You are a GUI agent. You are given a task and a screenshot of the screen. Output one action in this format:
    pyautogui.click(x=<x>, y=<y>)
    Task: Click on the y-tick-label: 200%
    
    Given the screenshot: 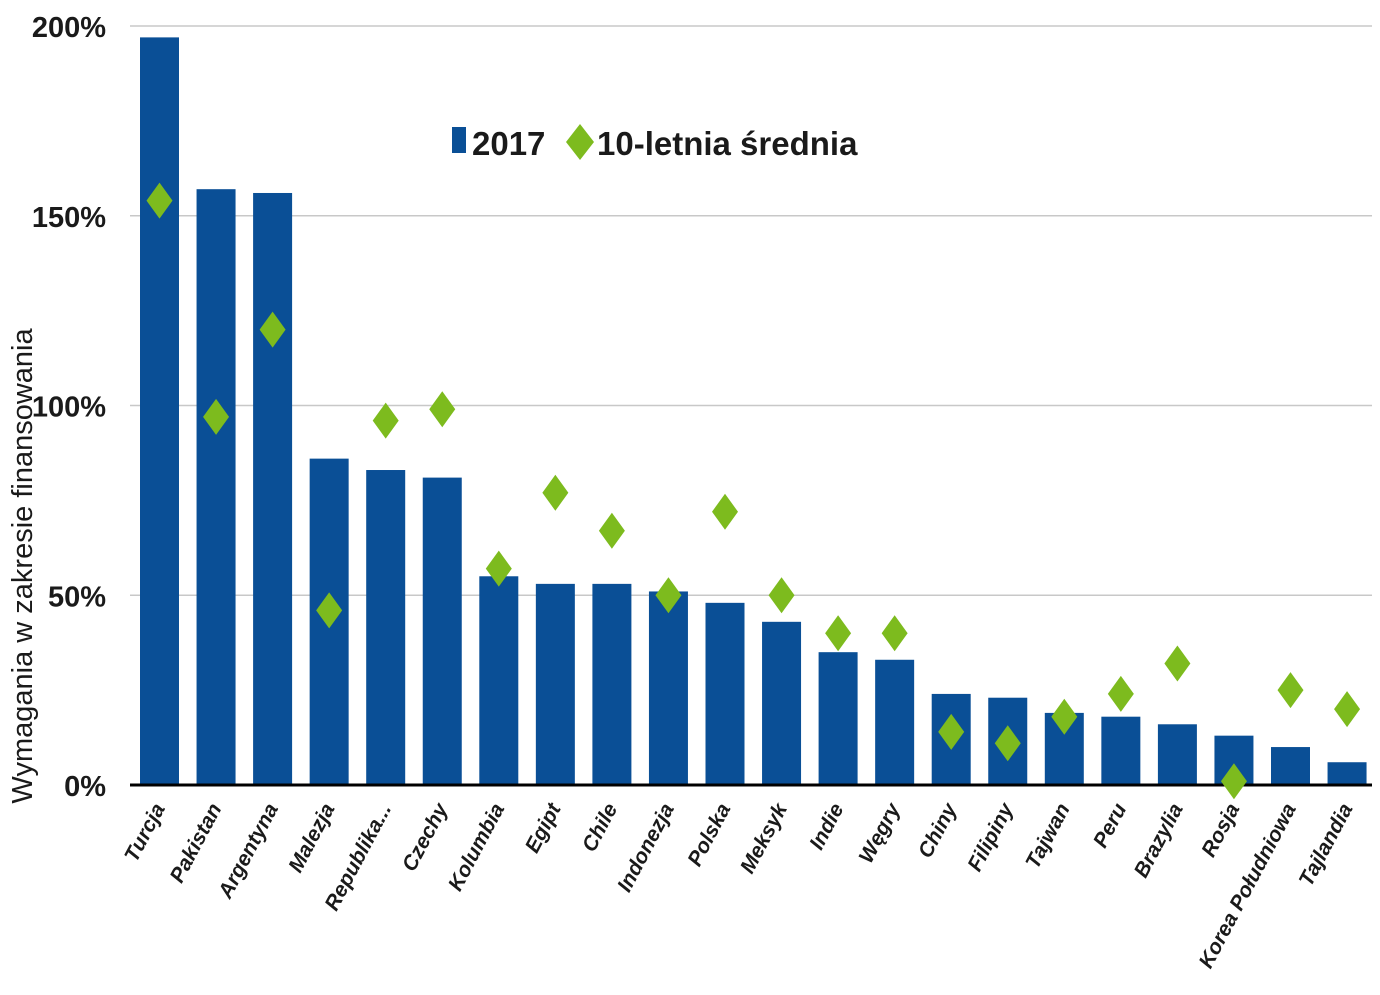 What is the action you would take?
    pyautogui.click(x=69, y=28)
    